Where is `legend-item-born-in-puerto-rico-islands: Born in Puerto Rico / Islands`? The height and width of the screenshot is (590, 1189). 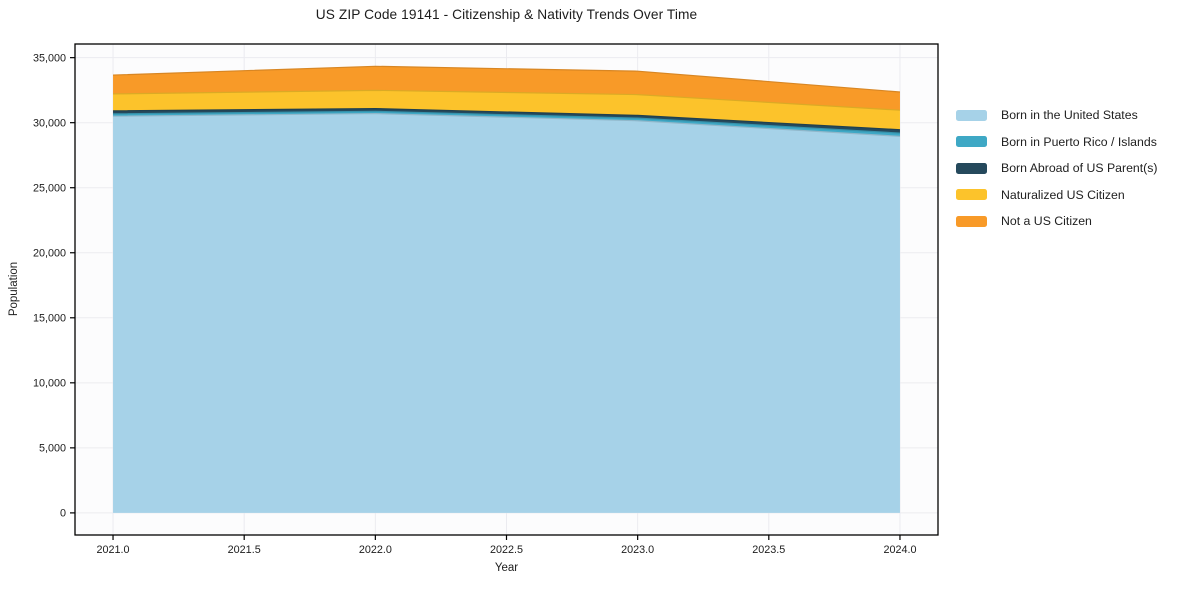
legend-item-born-in-puerto-rico-islands: Born in Puerto Rico / Islands is located at coordinates (1057, 142).